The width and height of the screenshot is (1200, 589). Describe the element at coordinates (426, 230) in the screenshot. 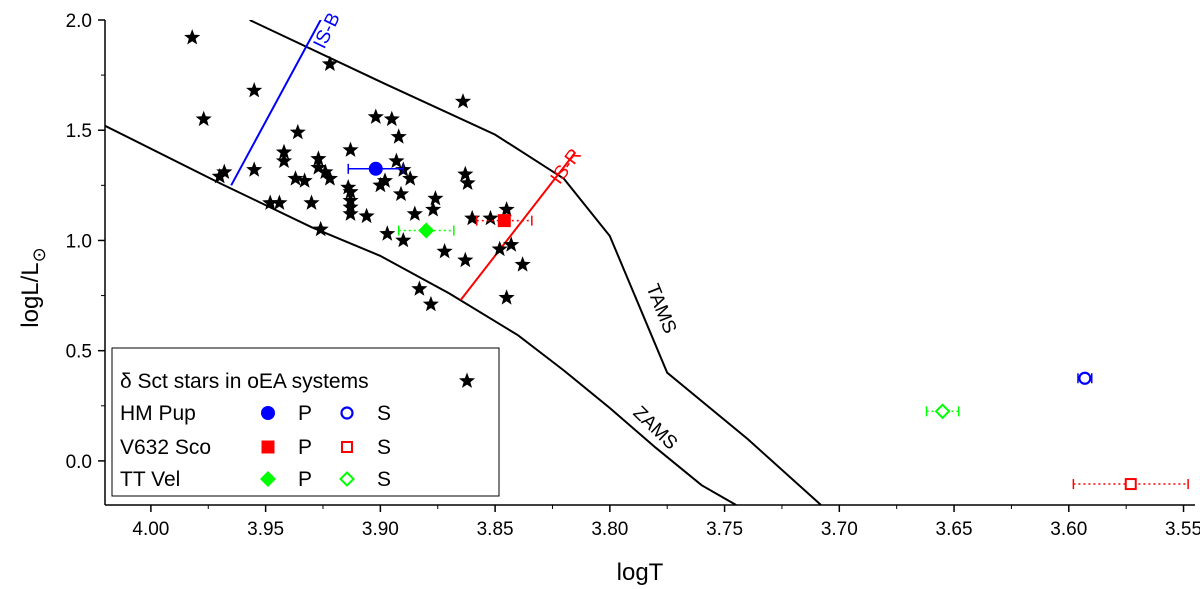

I see `tt-vel-p-point` at that location.